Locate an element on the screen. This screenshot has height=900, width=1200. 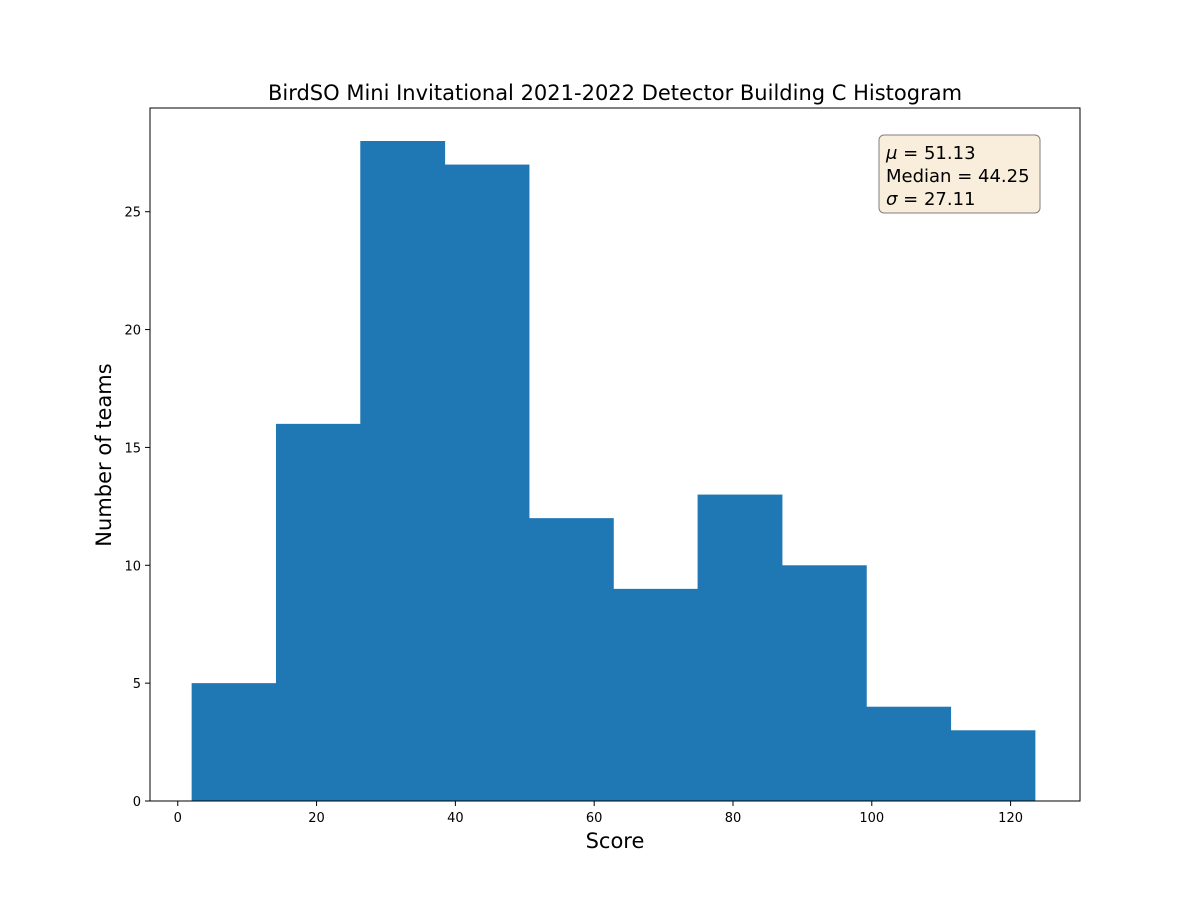
stats-mu-symbol: μ is located at coordinates (891, 153).